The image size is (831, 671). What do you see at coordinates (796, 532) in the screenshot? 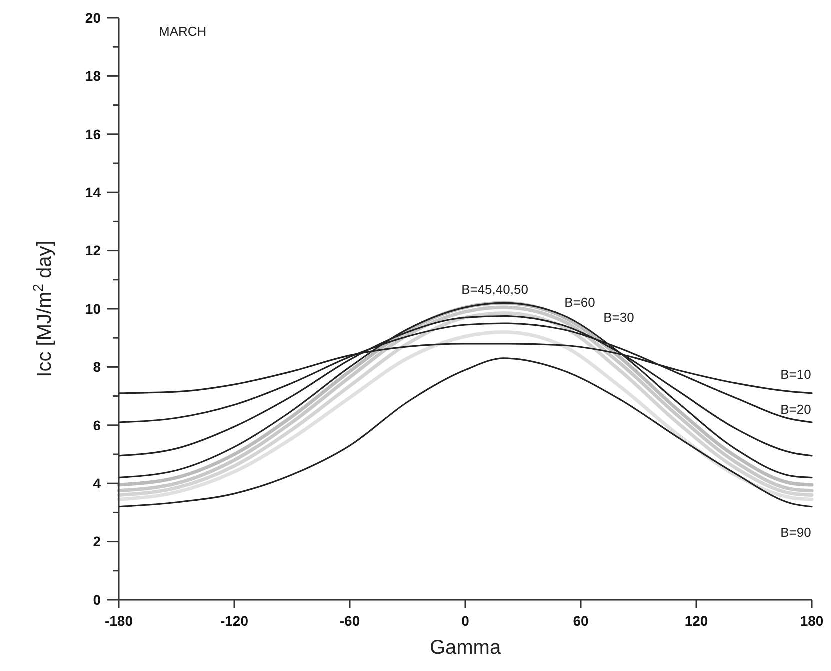
I see `annotation: B=90` at bounding box center [796, 532].